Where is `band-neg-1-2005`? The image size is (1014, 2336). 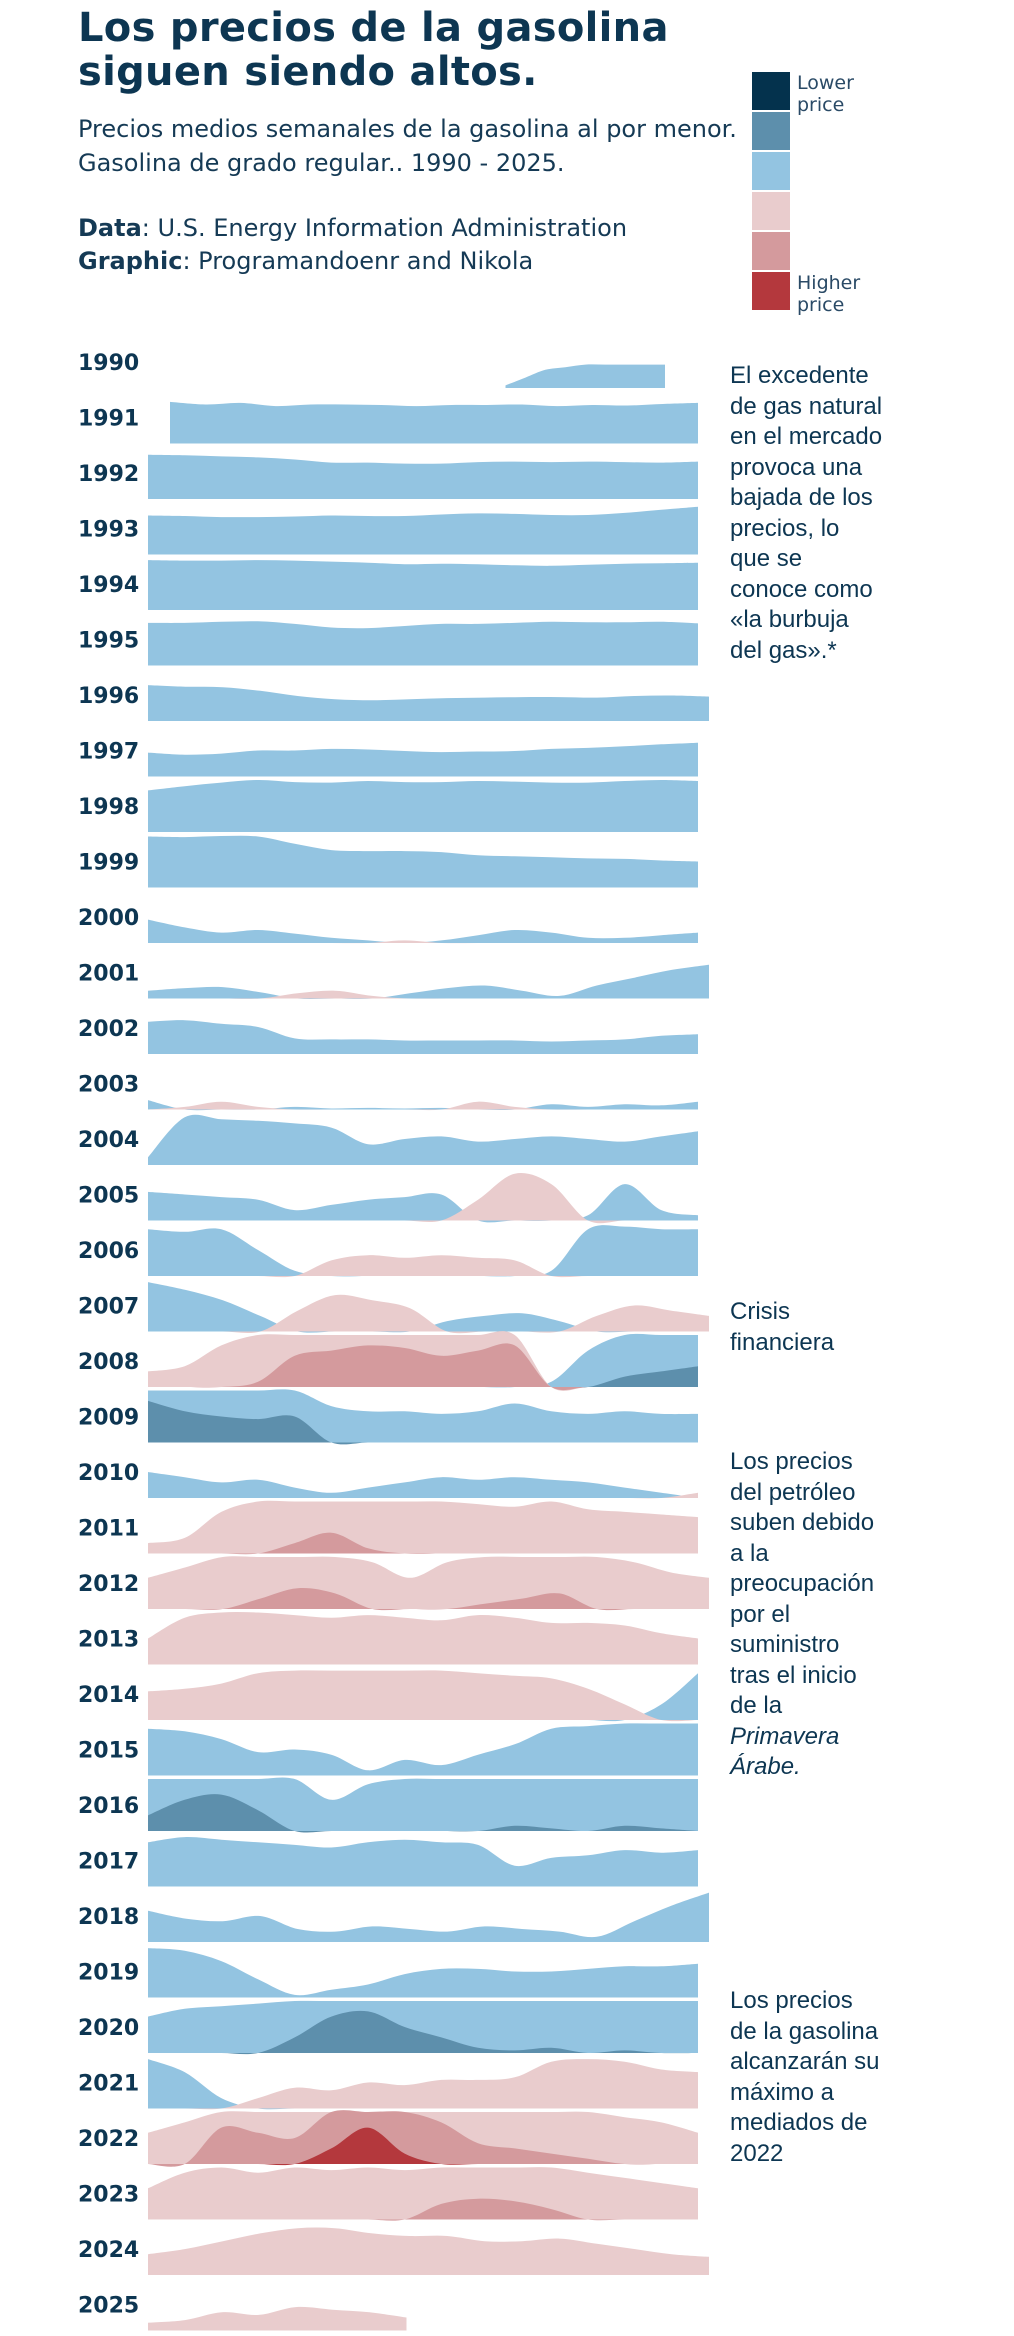
band-neg-1-2005 is located at coordinates (423, 1198).